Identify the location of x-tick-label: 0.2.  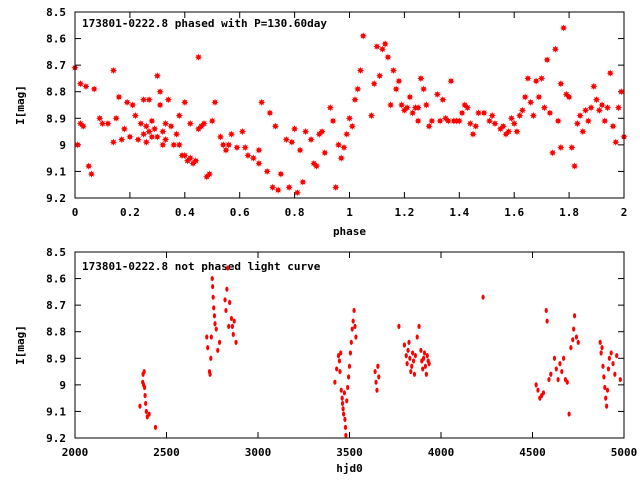
(130, 212).